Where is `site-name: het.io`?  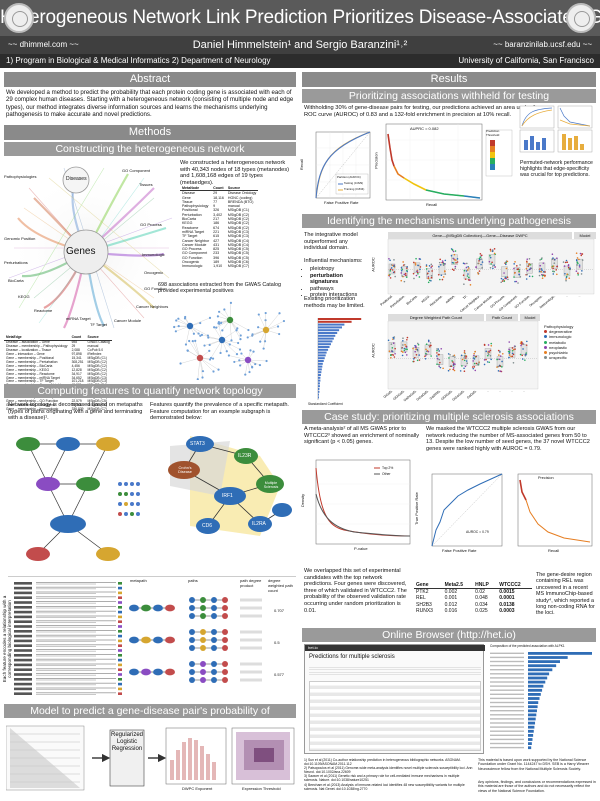 site-name: het.io is located at coordinates (313, 648).